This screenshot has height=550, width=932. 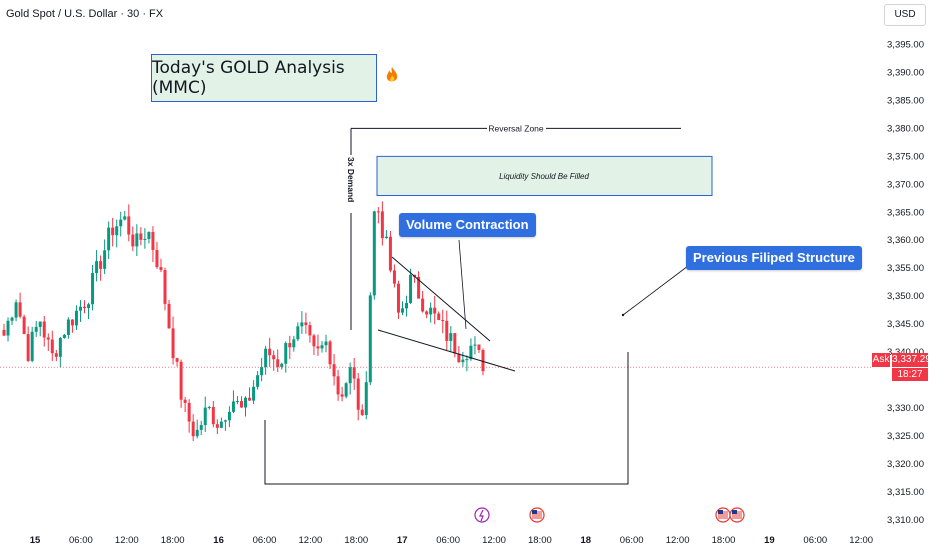 What do you see at coordinates (623, 315) in the screenshot?
I see `pointer-dot` at bounding box center [623, 315].